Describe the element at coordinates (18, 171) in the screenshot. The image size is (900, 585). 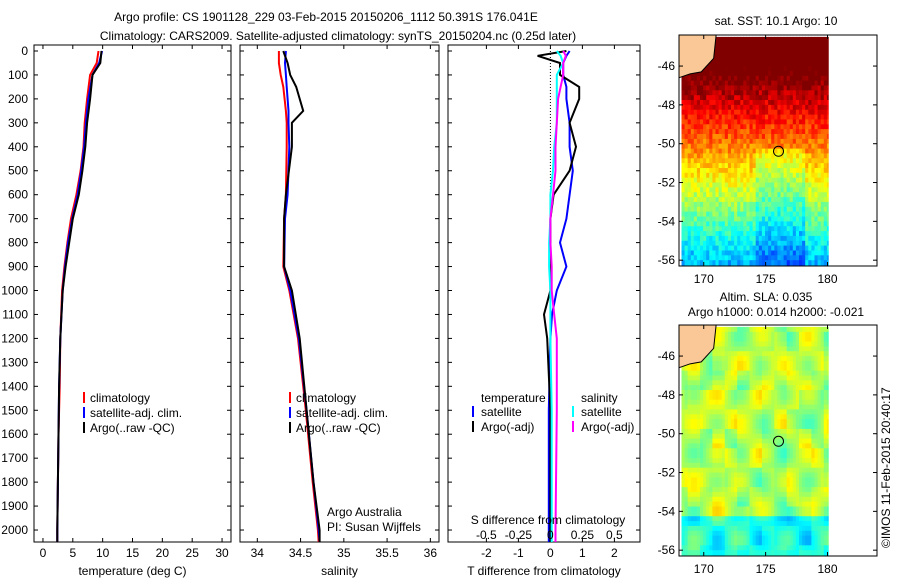
I see `y-tick-label: 500` at that location.